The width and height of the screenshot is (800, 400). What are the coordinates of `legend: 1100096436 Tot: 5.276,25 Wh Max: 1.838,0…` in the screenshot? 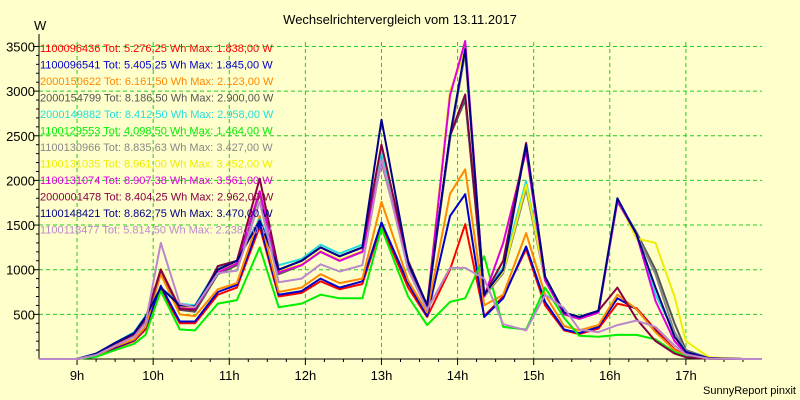 It's located at (157, 140).